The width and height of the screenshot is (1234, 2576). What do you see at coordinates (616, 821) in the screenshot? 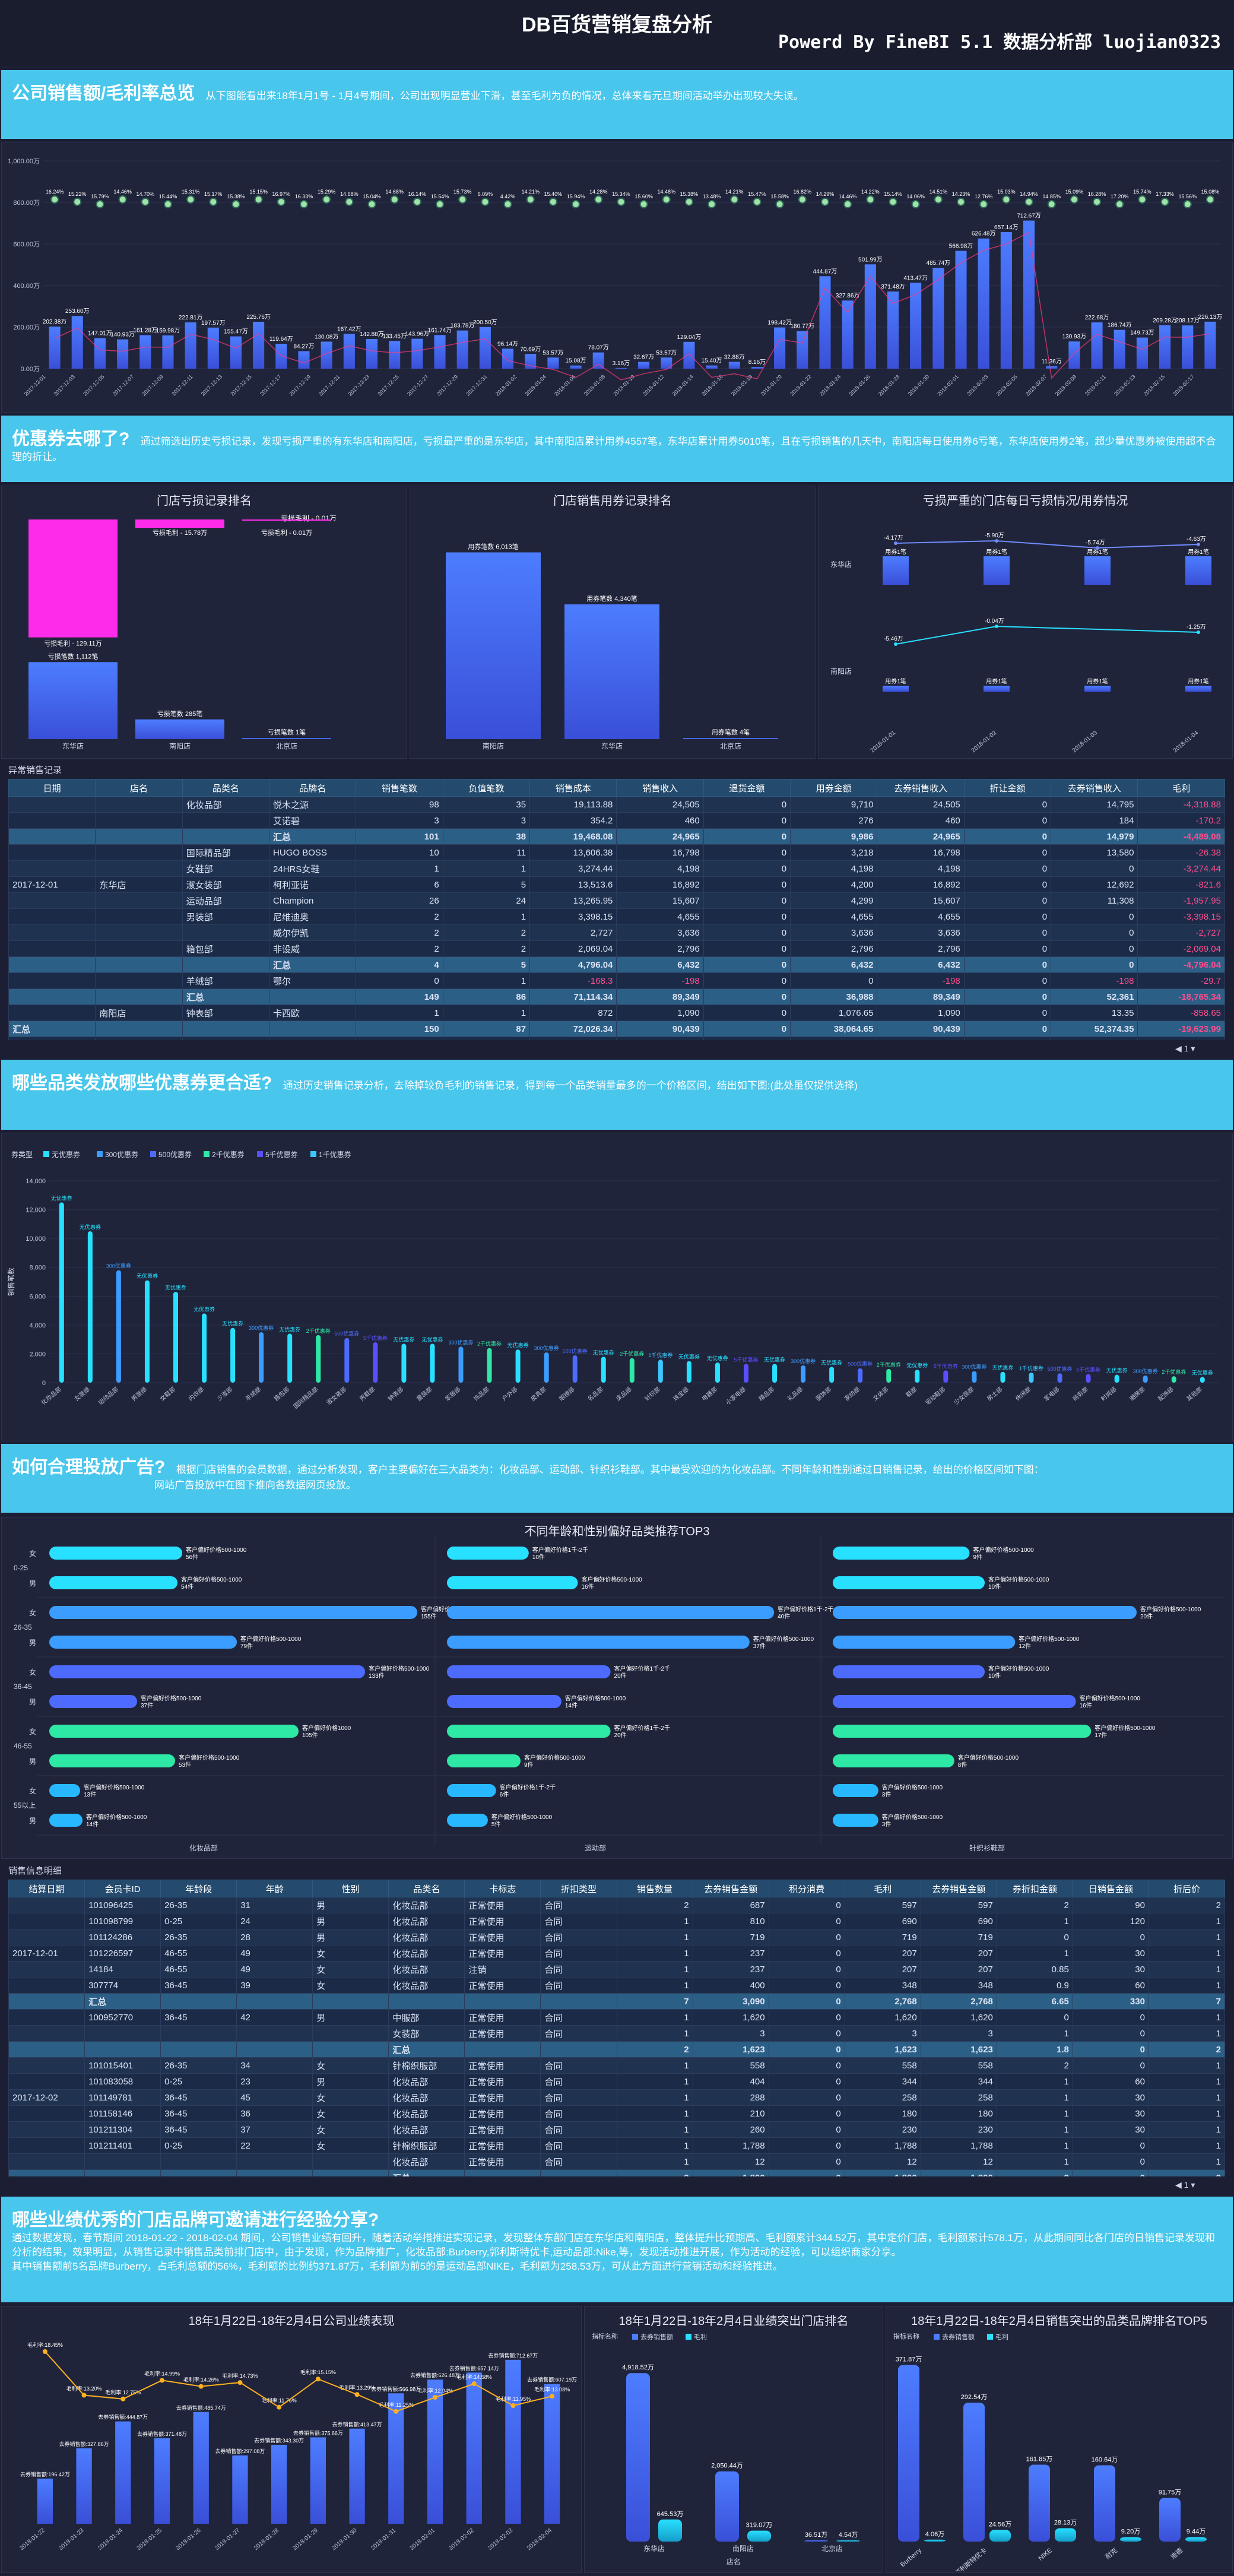
I see `table-row: 艾诺碧 3 3 354.2 460 0 276 460 0 184 -170.2` at bounding box center [616, 821].